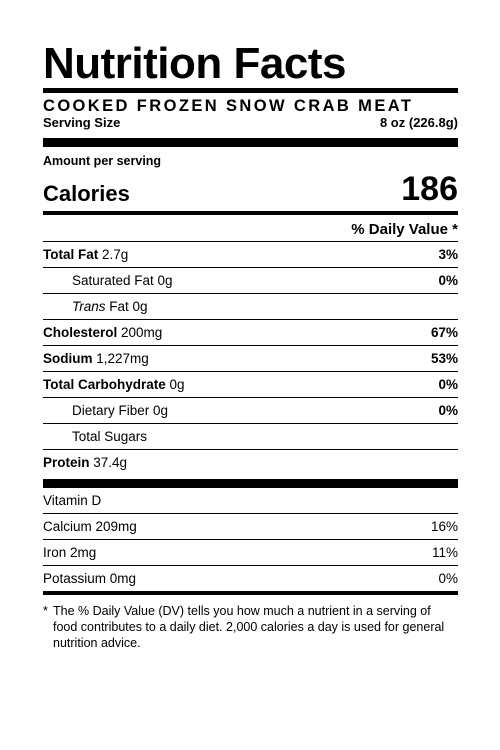 The height and width of the screenshot is (750, 500). Describe the element at coordinates (429, 189) in the screenshot. I see `calories-value: 186` at that location.